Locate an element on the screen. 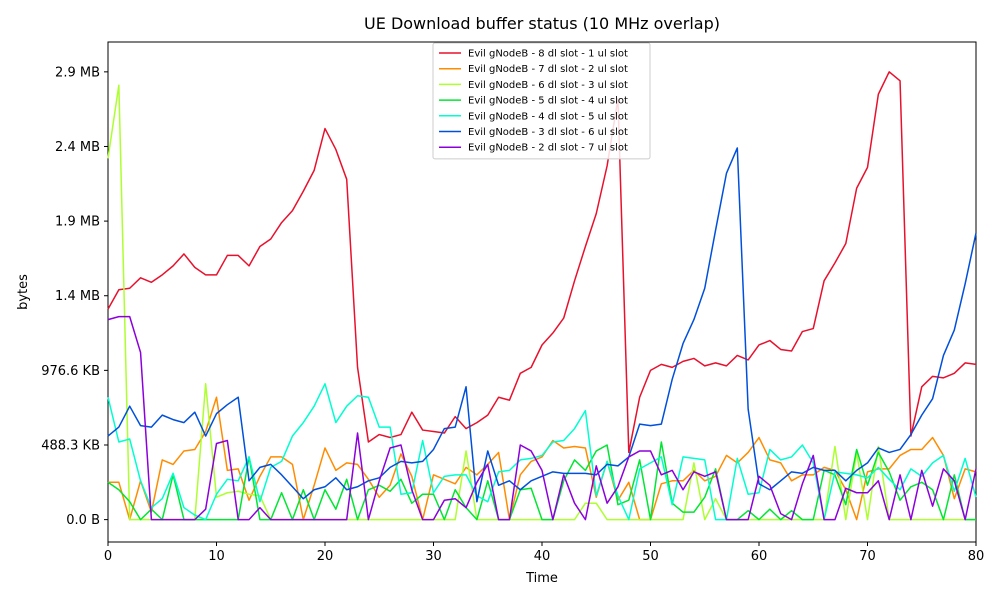  x-tick-label: 80 is located at coordinates (976, 556).